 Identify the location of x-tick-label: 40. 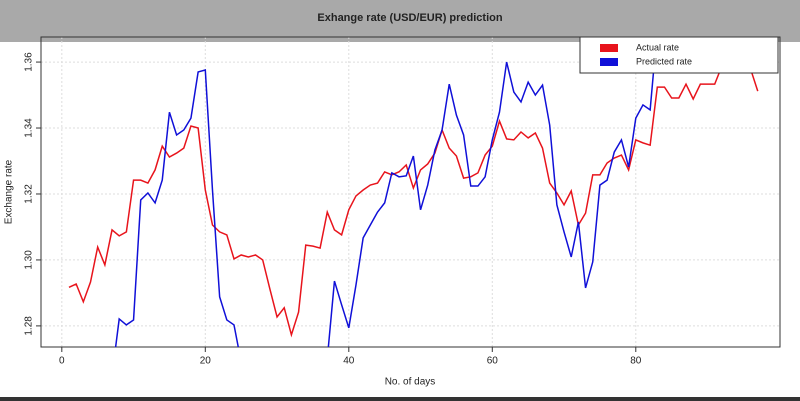
(349, 361).